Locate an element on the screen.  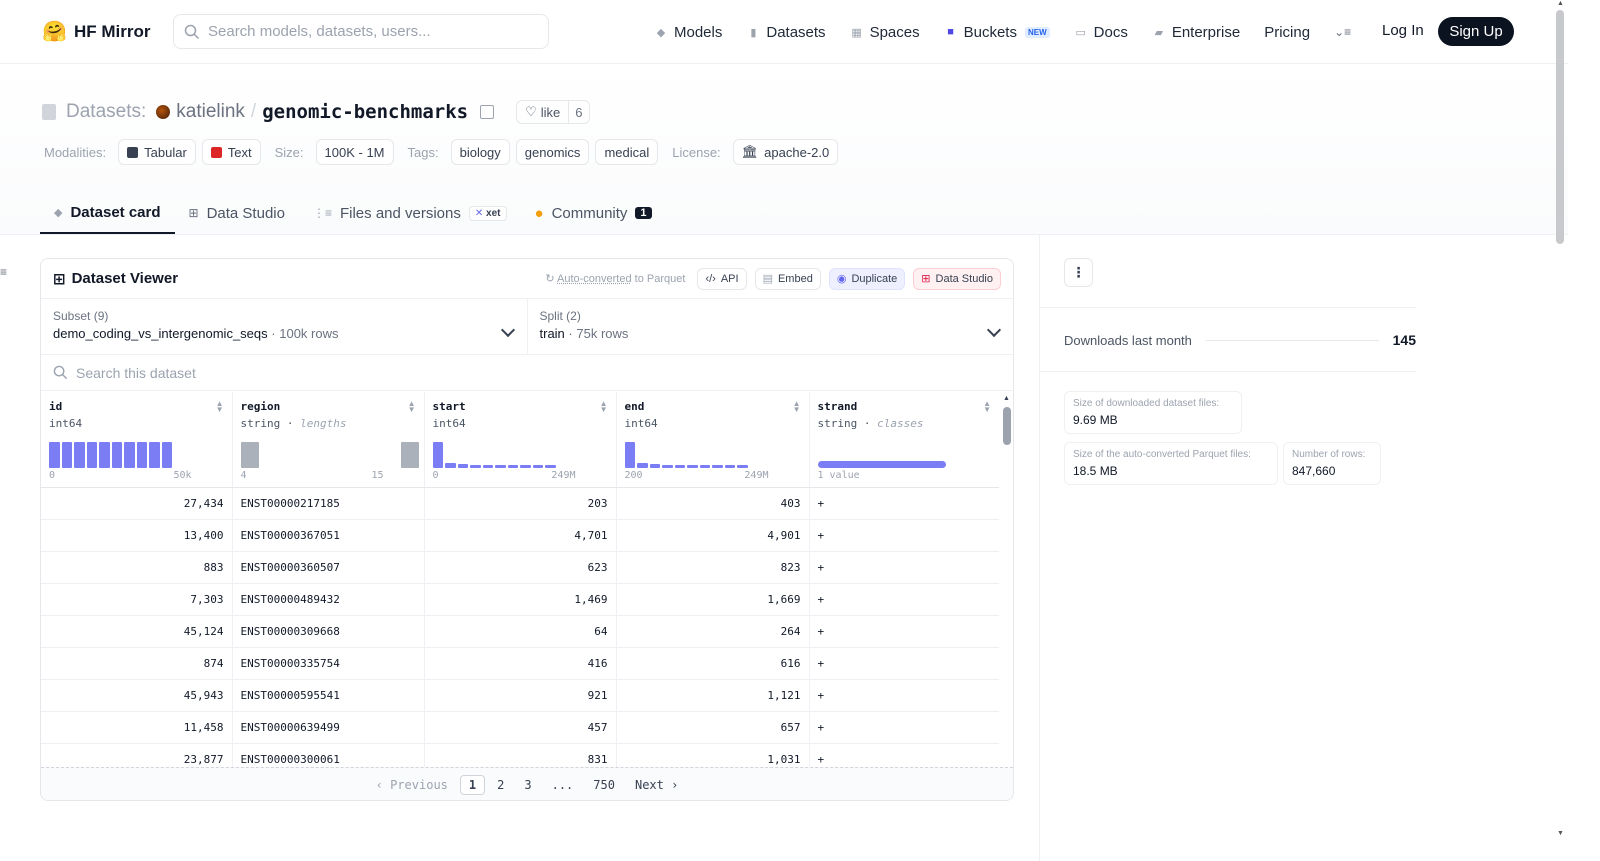
cell-region: ENST00000217185 is located at coordinates (328, 503).